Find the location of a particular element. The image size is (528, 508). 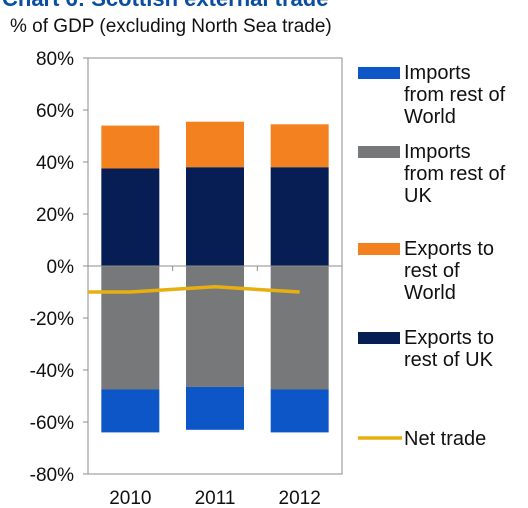

x-tick-label: 2011 is located at coordinates (215, 498).